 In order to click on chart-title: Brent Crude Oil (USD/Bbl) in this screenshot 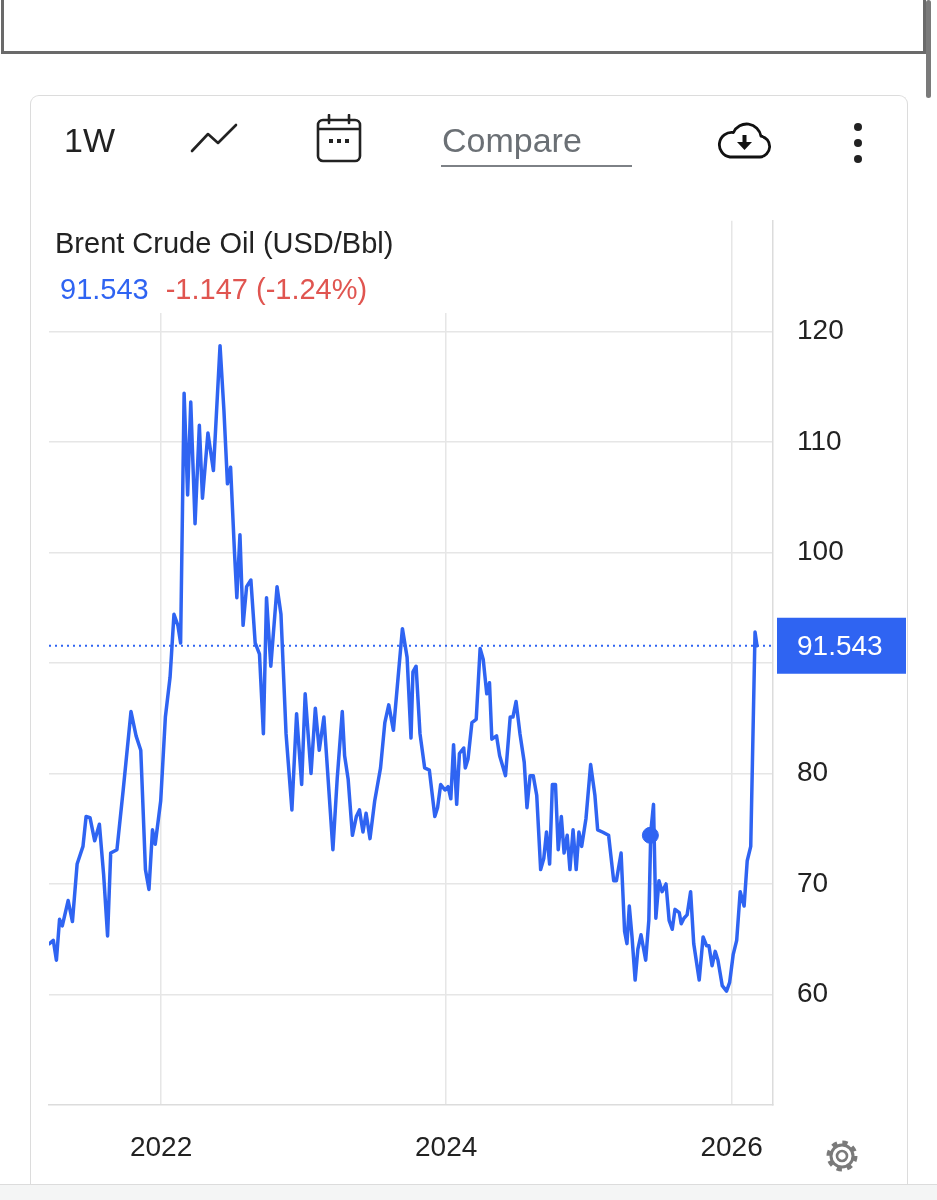, I will do `click(224, 243)`.